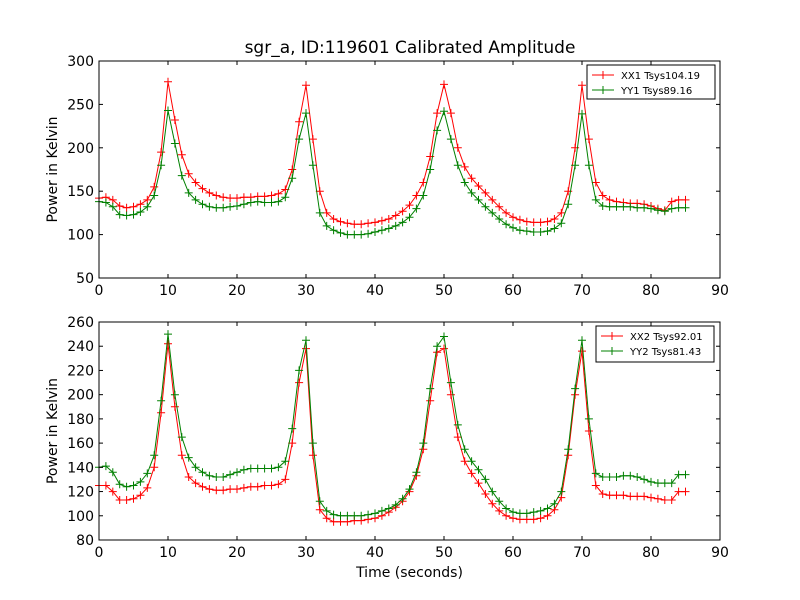  I want to click on legend-box, so click(655, 344).